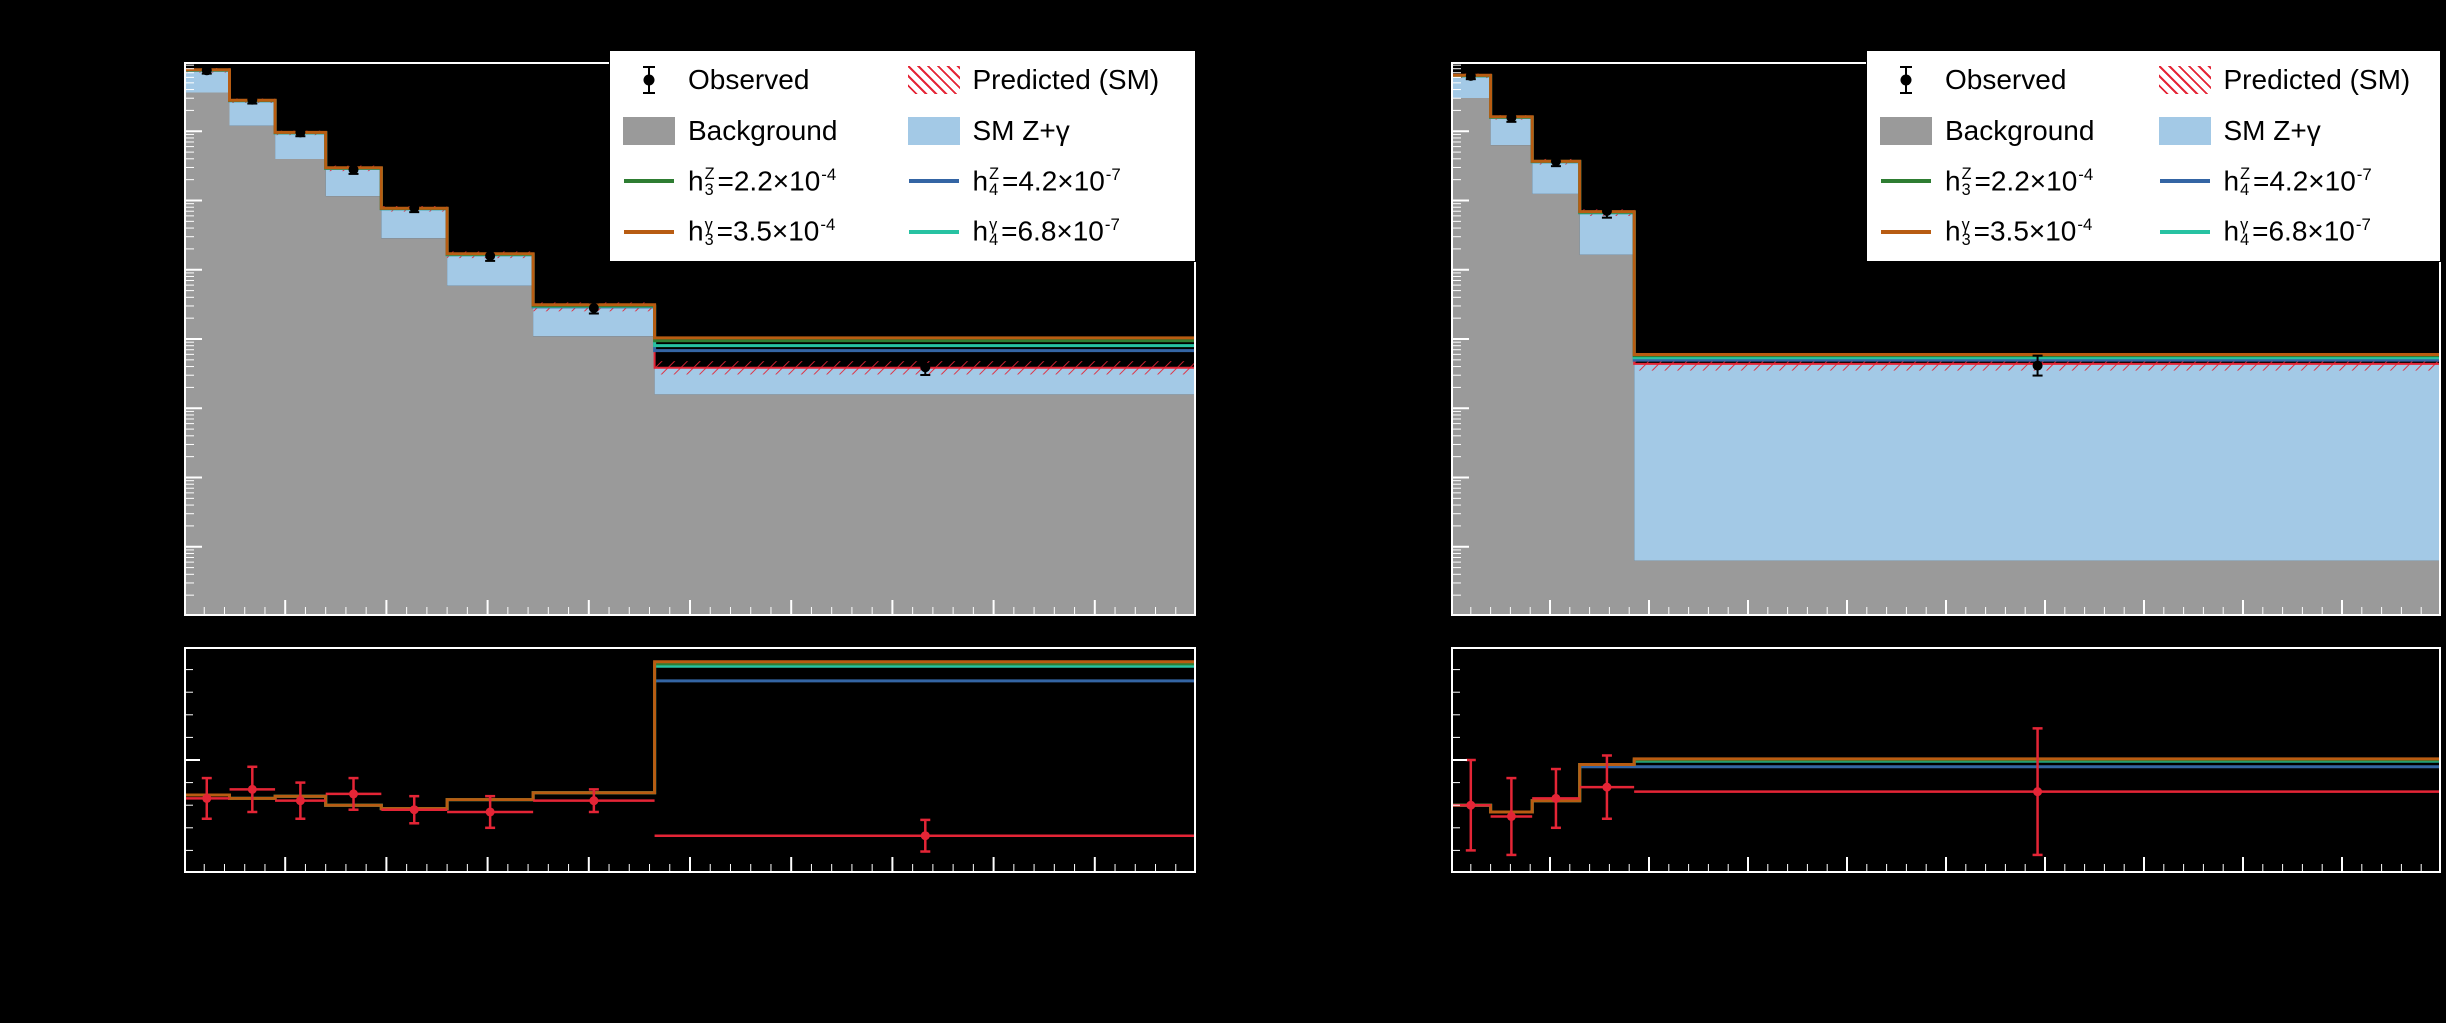 The height and width of the screenshot is (1023, 2446). I want to click on ratio-h3gamma-line, so click(690, 735).